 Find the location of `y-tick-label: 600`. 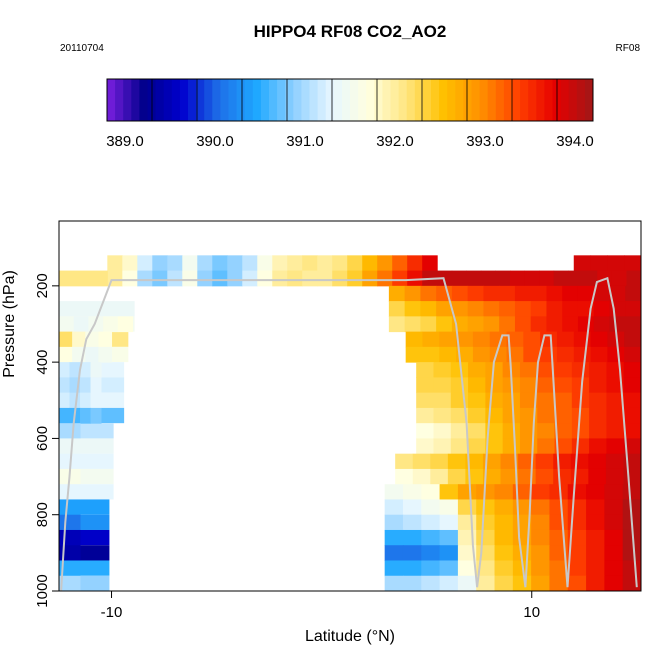

y-tick-label: 600 is located at coordinates (42, 438).